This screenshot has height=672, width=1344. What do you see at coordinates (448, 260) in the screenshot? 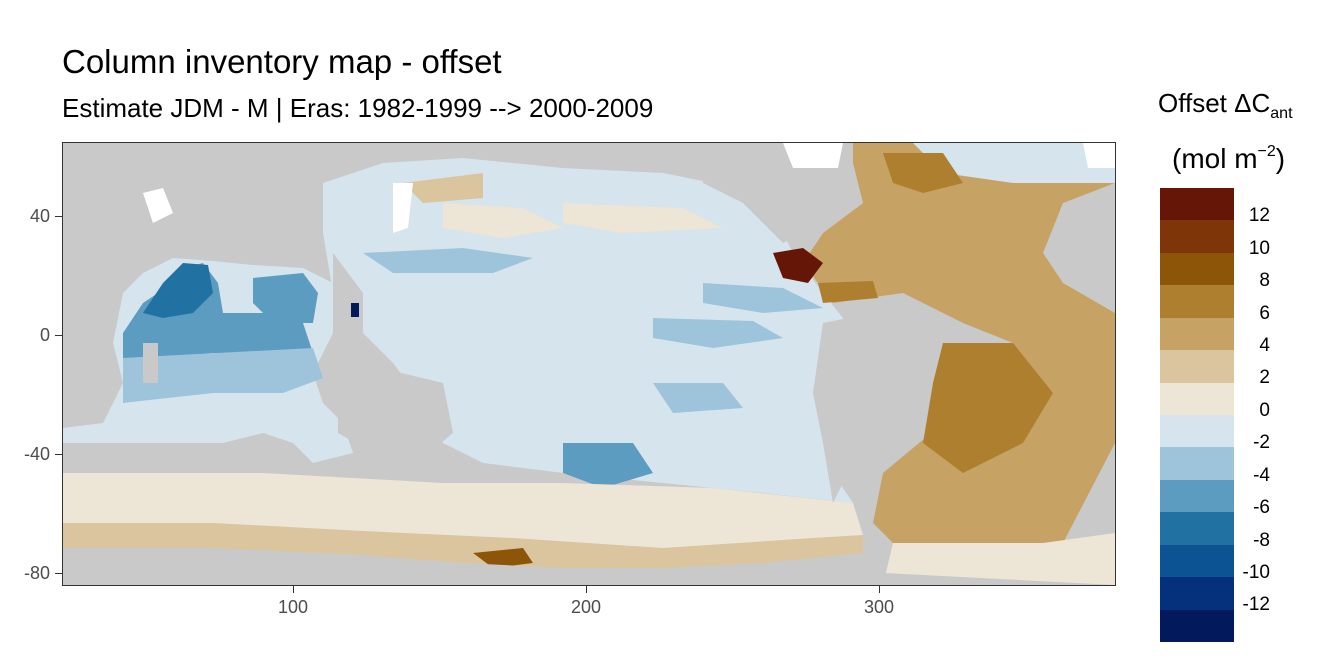
I see `north-pacific-negative` at bounding box center [448, 260].